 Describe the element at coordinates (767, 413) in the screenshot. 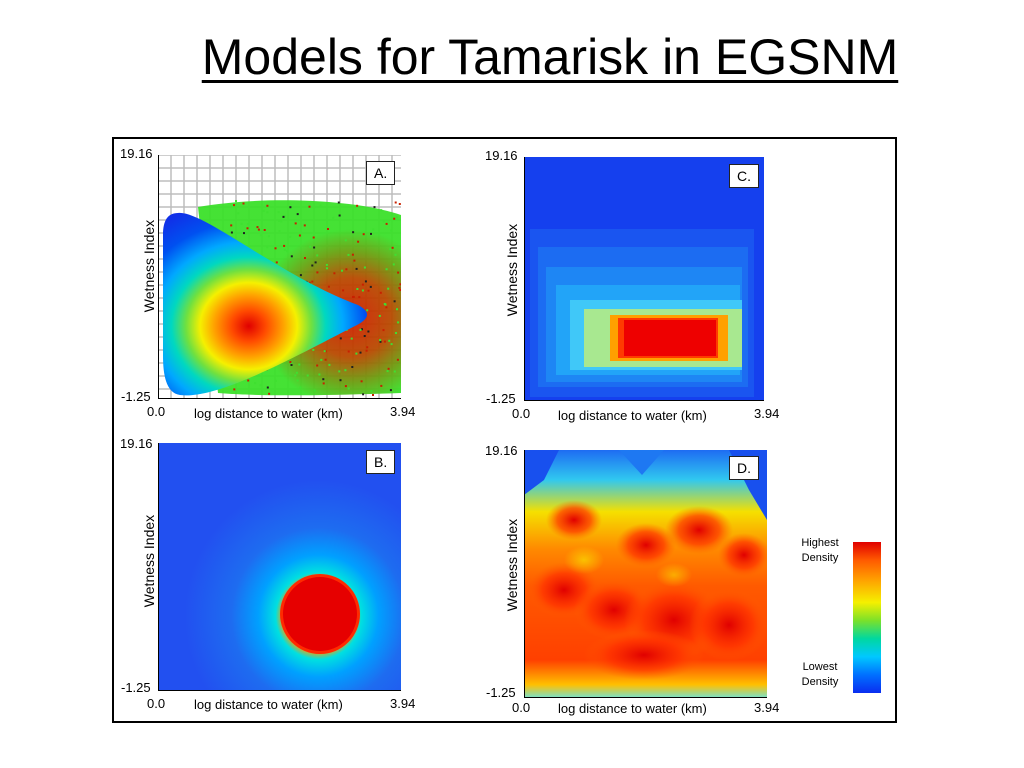

I see `x-tick-right-c: 3.94` at that location.